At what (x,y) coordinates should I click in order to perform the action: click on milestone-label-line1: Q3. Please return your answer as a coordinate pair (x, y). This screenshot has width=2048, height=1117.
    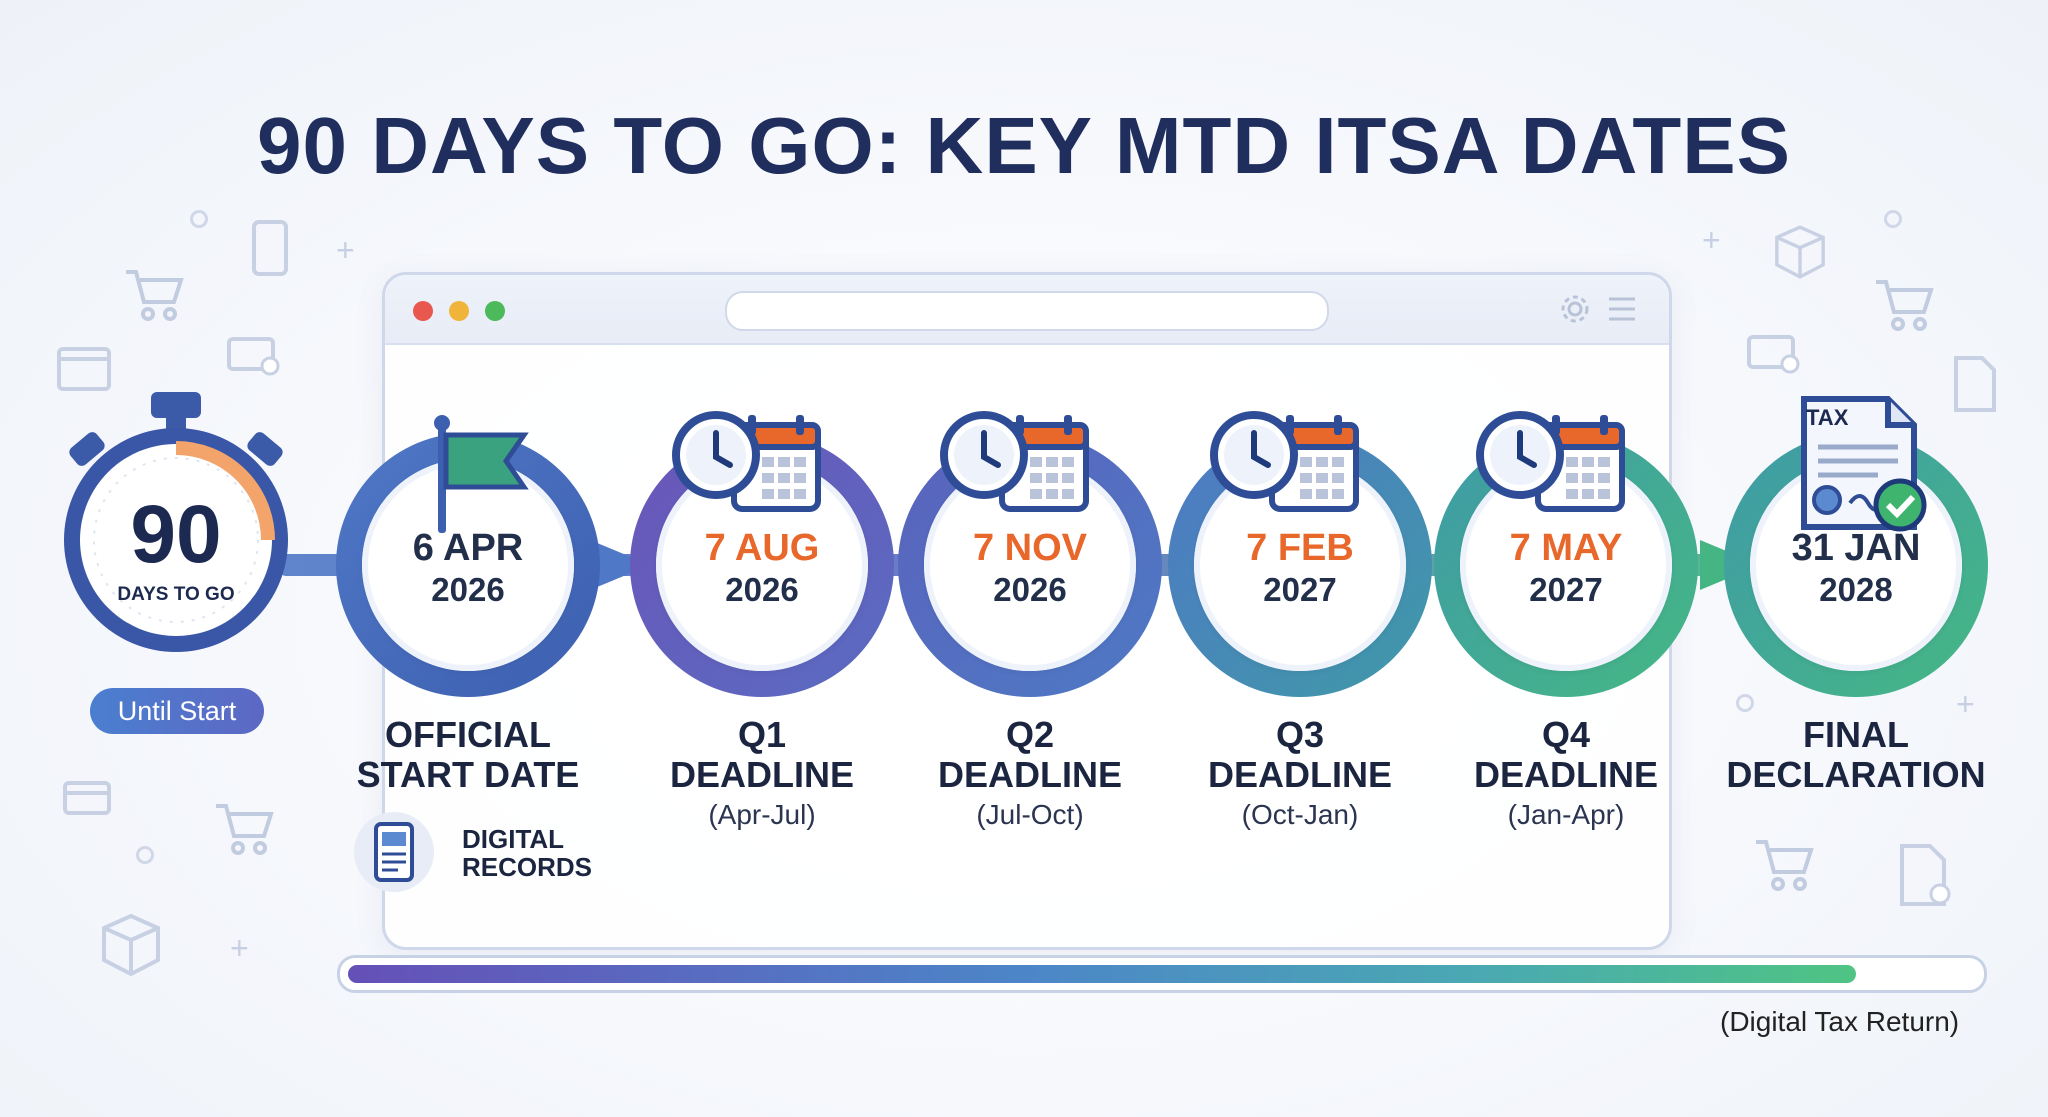
    Looking at the image, I should click on (1300, 734).